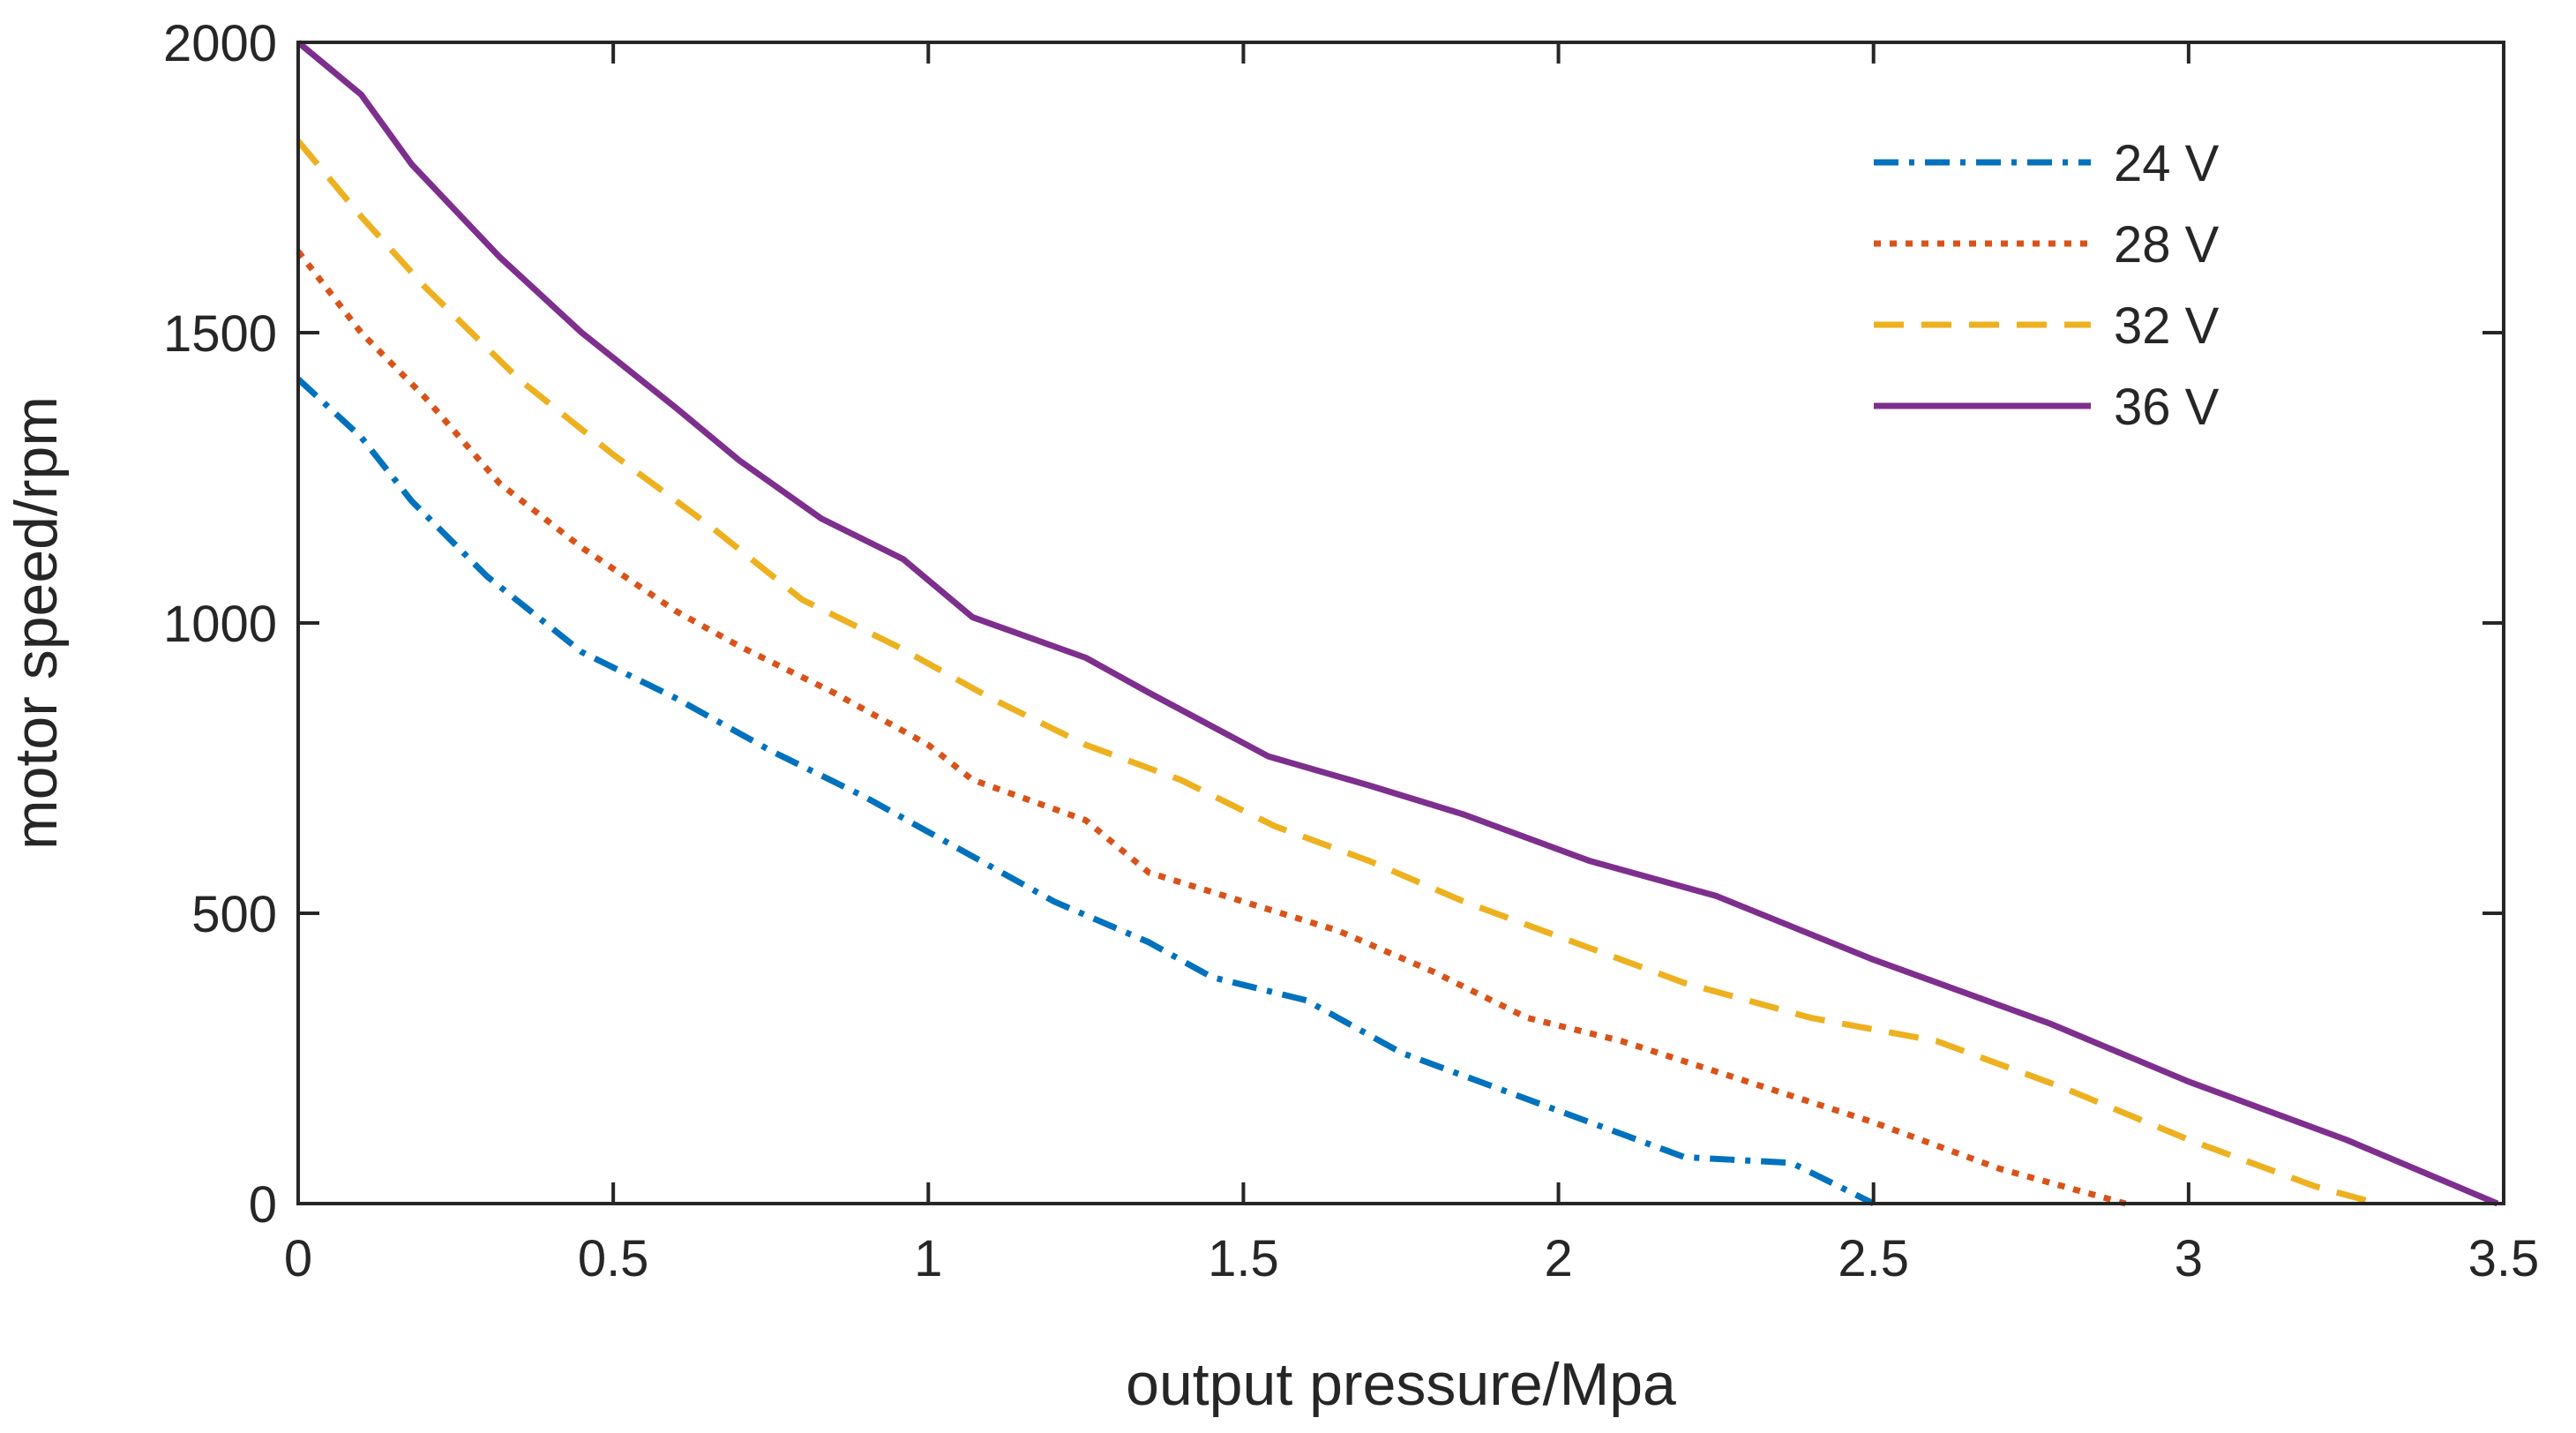  What do you see at coordinates (2167, 163) in the screenshot?
I see `legend-label: 24 V` at bounding box center [2167, 163].